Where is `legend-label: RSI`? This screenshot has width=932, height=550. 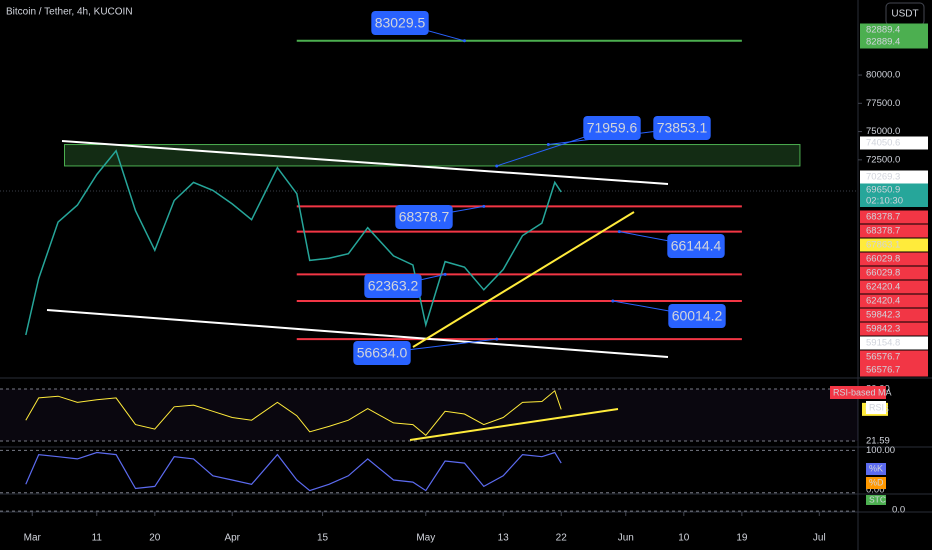 legend-label: RSI is located at coordinates (876, 407).